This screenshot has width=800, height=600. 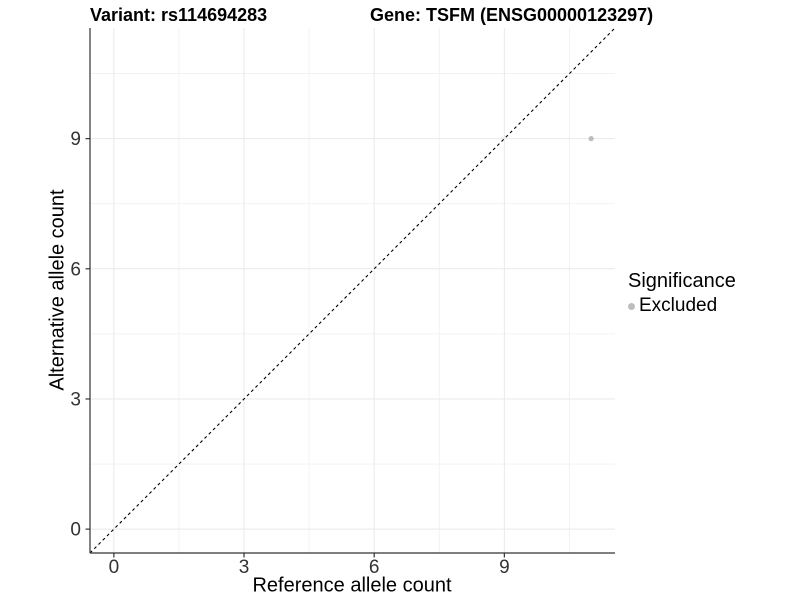 What do you see at coordinates (374, 567) in the screenshot?
I see `x-tick-label: 6` at bounding box center [374, 567].